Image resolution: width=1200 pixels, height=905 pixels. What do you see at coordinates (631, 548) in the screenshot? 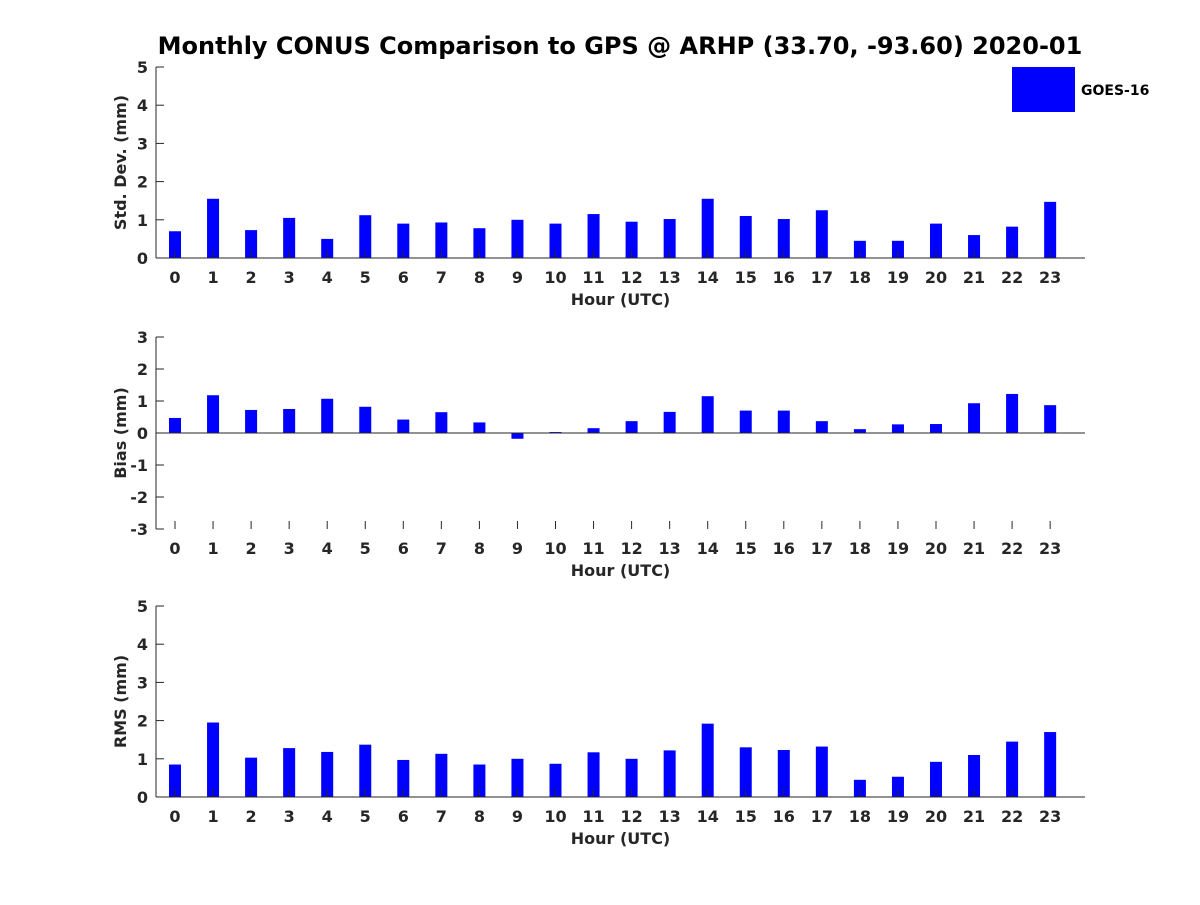
I see `x-tick-label: 12` at bounding box center [631, 548].